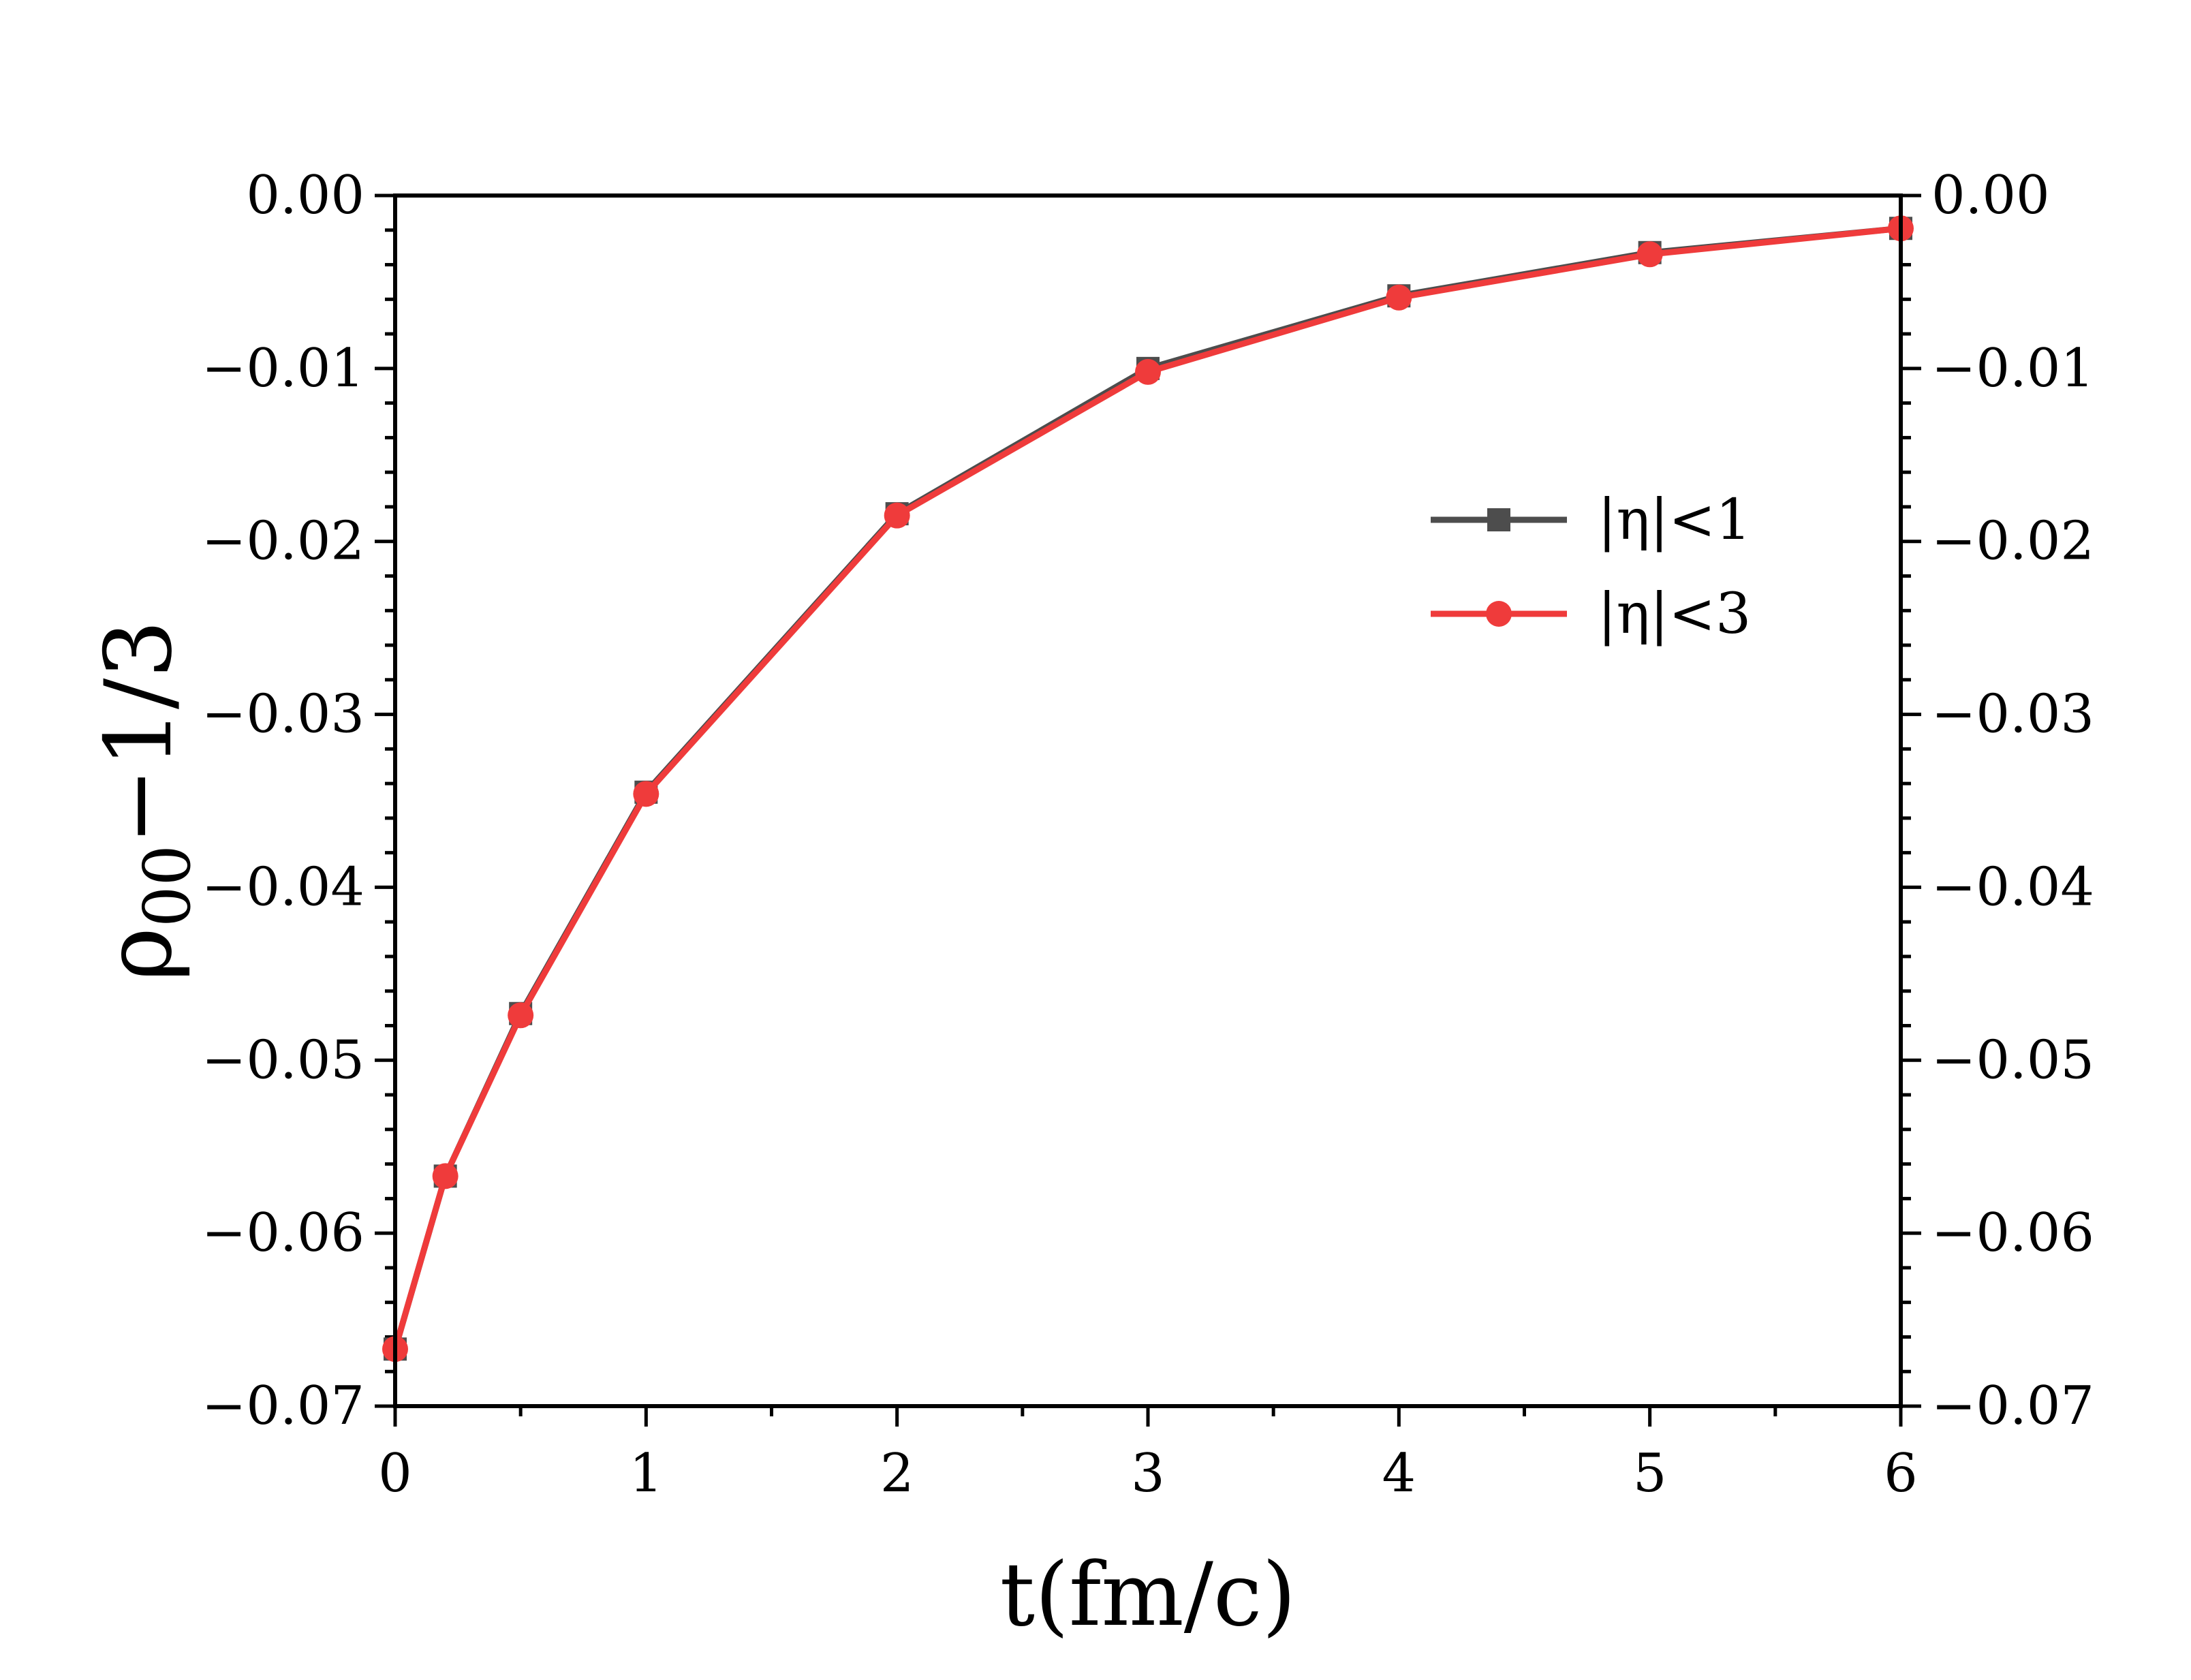  What do you see at coordinates (897, 1473) in the screenshot?
I see `x-tick-label: 2` at bounding box center [897, 1473].